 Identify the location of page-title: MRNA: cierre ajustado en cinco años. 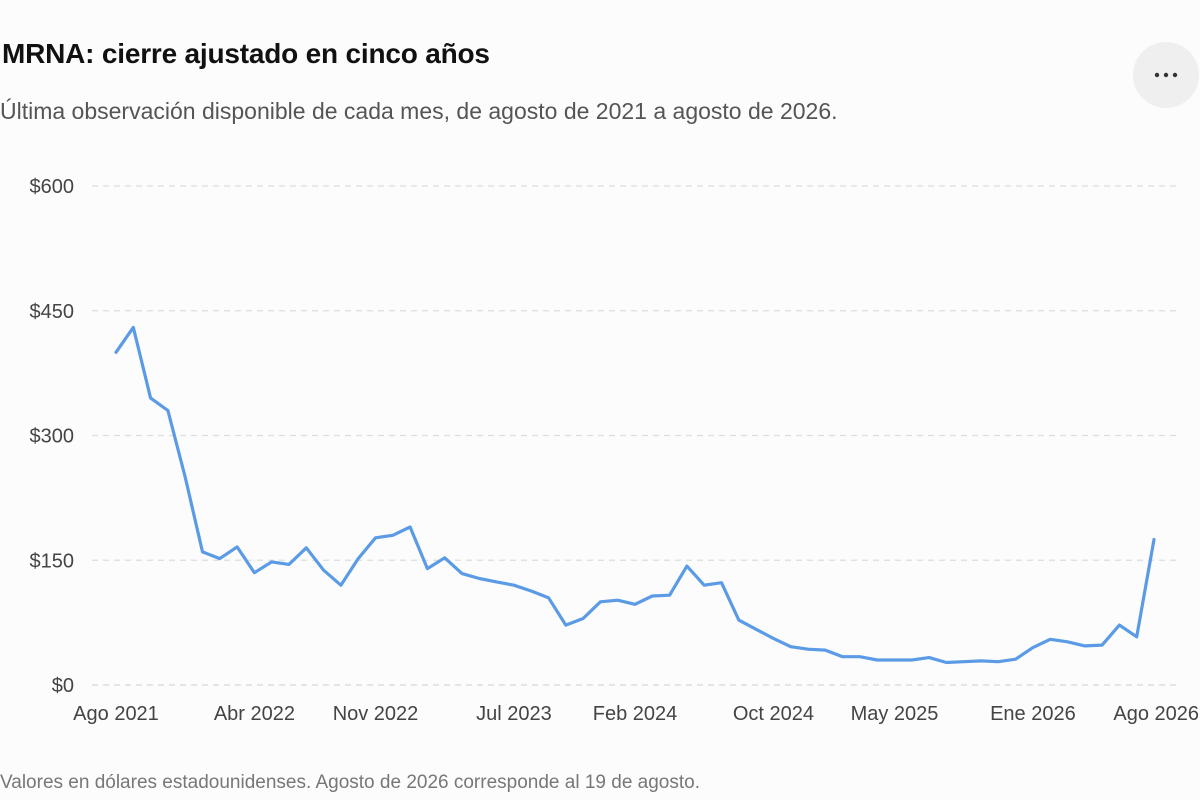
(246, 53).